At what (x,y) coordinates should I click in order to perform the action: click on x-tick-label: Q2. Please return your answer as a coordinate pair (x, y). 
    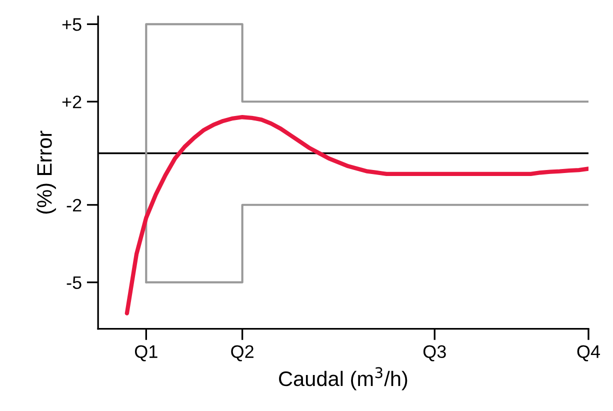
    Looking at the image, I should click on (242, 353).